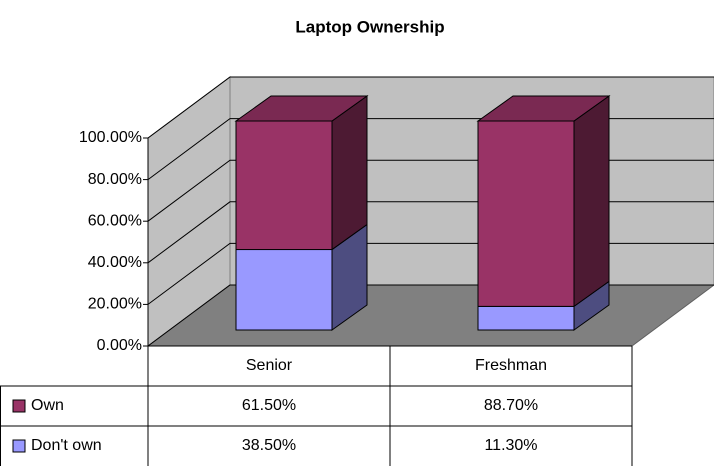  I want to click on y-tick-label: 100.00%, so click(110, 137).